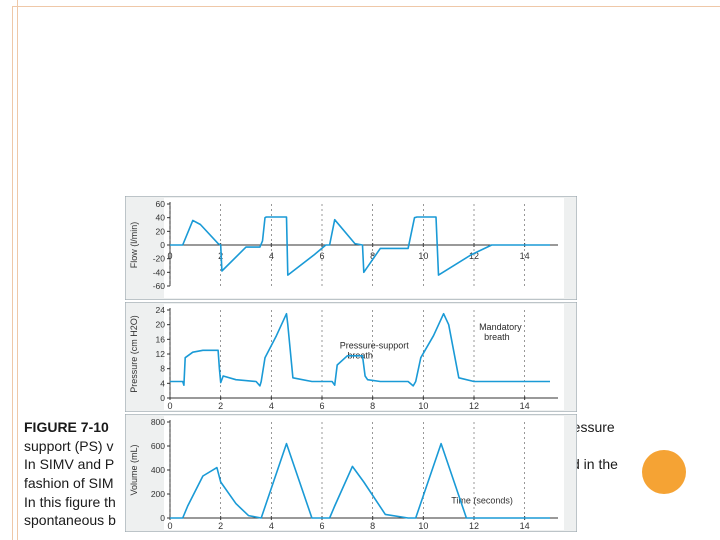 This screenshot has height=540, width=720. Describe the element at coordinates (134, 245) in the screenshot. I see `y-axis-label: Flow (l/min)` at that location.